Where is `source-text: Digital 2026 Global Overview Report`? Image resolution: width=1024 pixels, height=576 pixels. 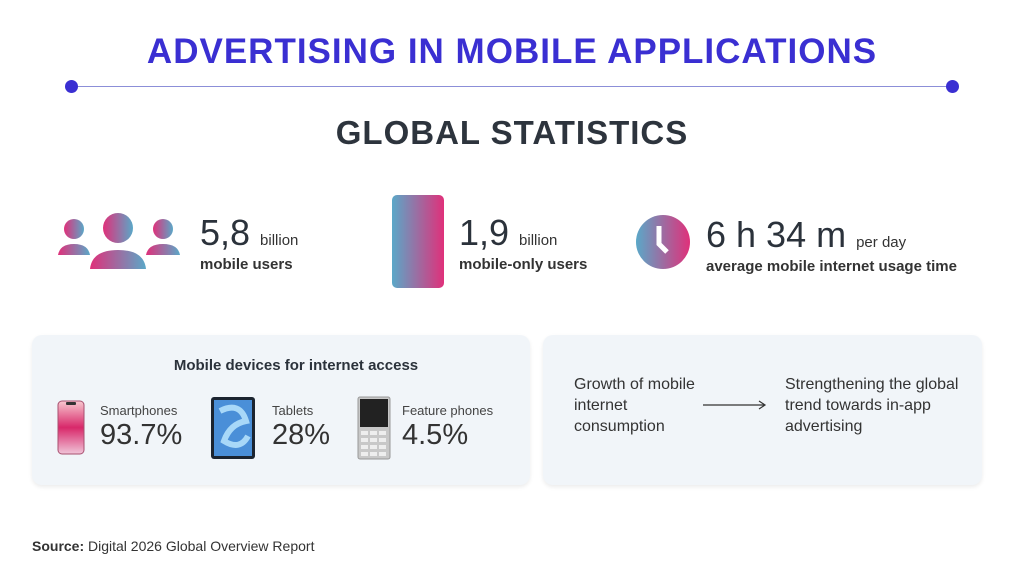
source-text: Digital 2026 Global Overview Report is located at coordinates (201, 546).